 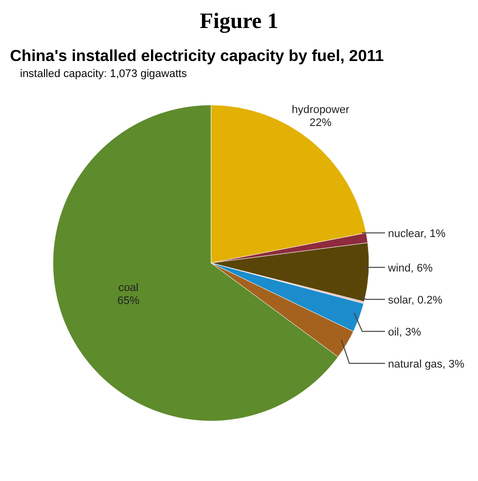 I want to click on slice-label: hydropower, so click(x=321, y=110).